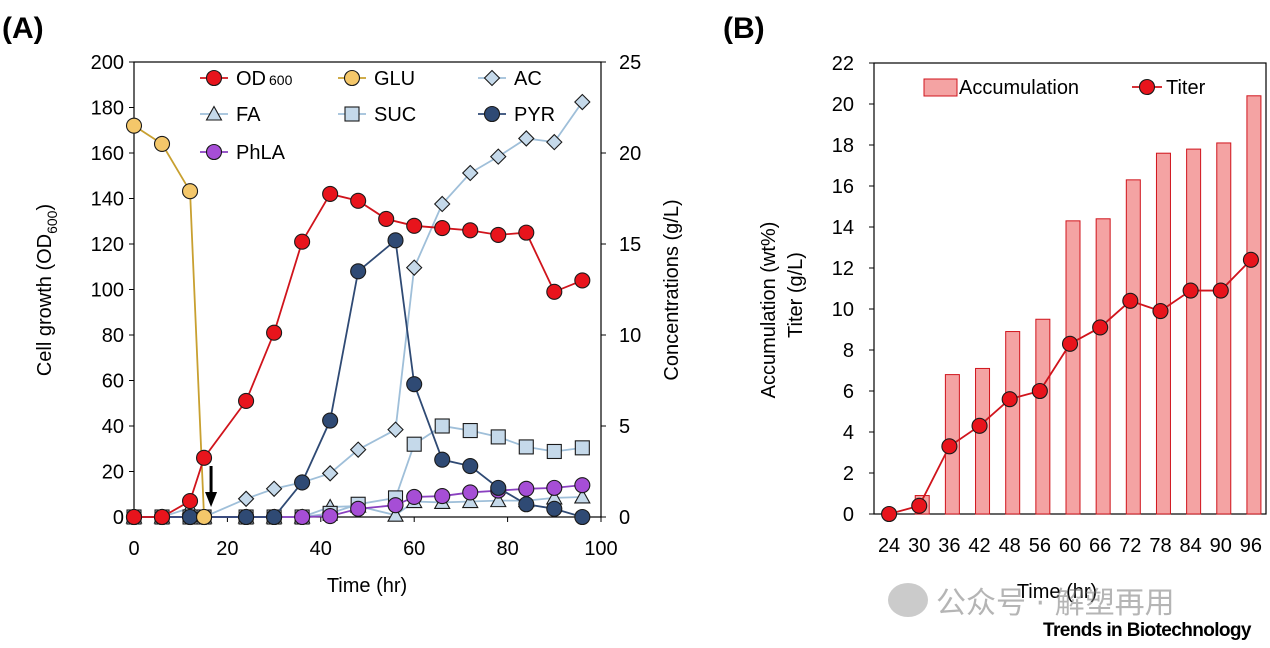 The width and height of the screenshot is (1270, 648). I want to click on y-right-tick-label: 10, so click(630, 336).